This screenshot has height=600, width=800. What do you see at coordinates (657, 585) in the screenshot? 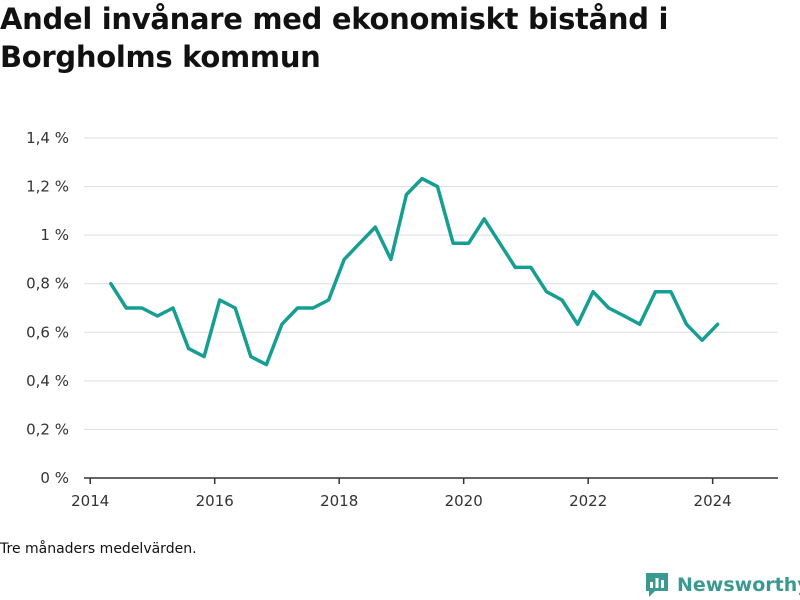
I see `newsworthy-logo-icon` at bounding box center [657, 585].